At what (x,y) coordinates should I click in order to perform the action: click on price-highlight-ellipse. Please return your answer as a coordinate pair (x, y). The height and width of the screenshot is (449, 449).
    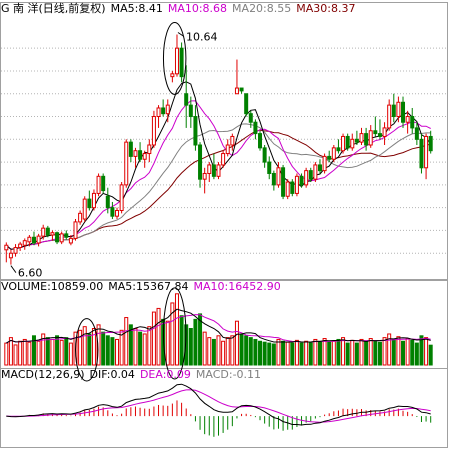
    Looking at the image, I should click on (174, 58).